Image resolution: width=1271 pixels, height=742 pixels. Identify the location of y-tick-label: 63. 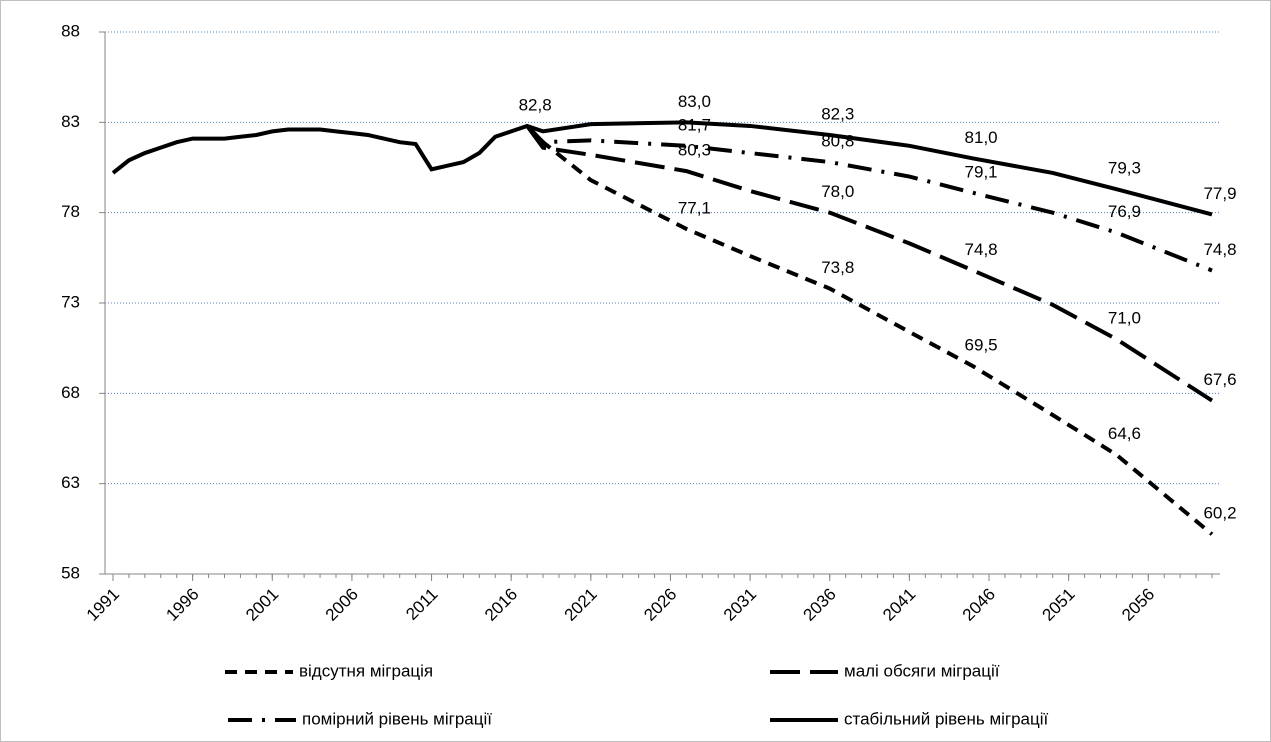
(70, 482).